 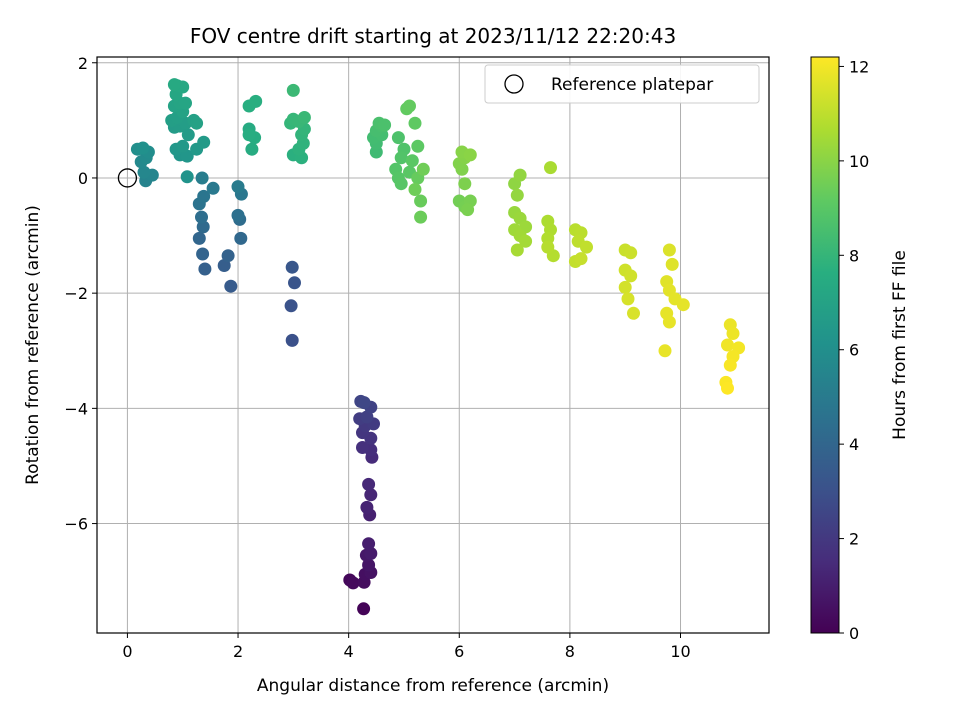 What do you see at coordinates (854, 444) in the screenshot?
I see `colorbar-tick-label: 4` at bounding box center [854, 444].